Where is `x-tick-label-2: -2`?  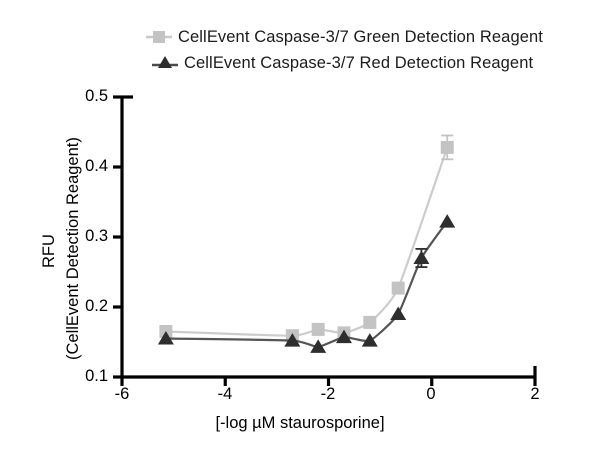
x-tick-label-2: -2 is located at coordinates (328, 394).